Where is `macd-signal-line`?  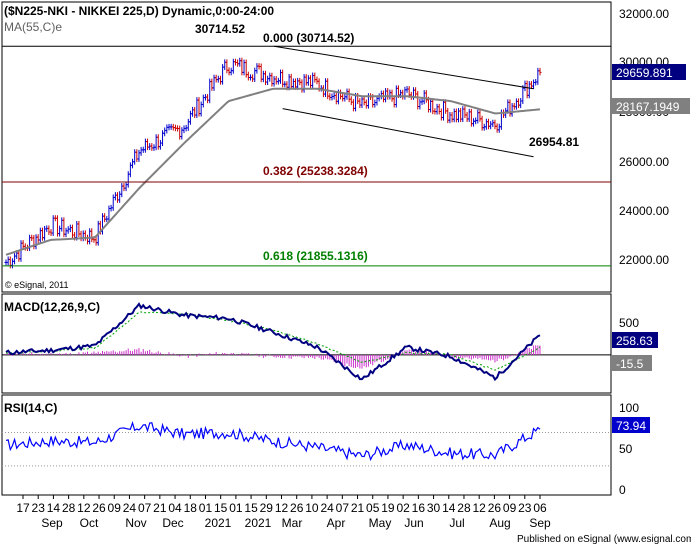 macd-signal-line is located at coordinates (273, 341).